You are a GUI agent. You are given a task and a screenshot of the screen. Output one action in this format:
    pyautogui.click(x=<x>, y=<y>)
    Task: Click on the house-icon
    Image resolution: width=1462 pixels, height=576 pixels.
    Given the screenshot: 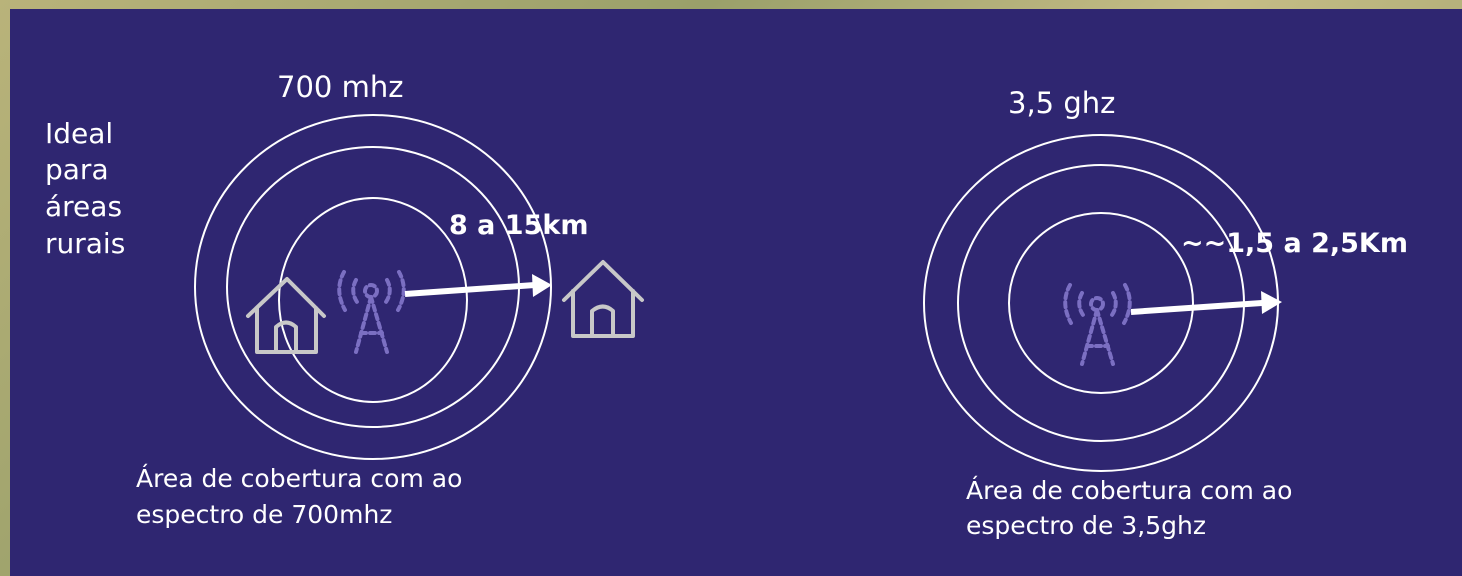 What is the action you would take?
    pyautogui.click(x=603, y=299)
    